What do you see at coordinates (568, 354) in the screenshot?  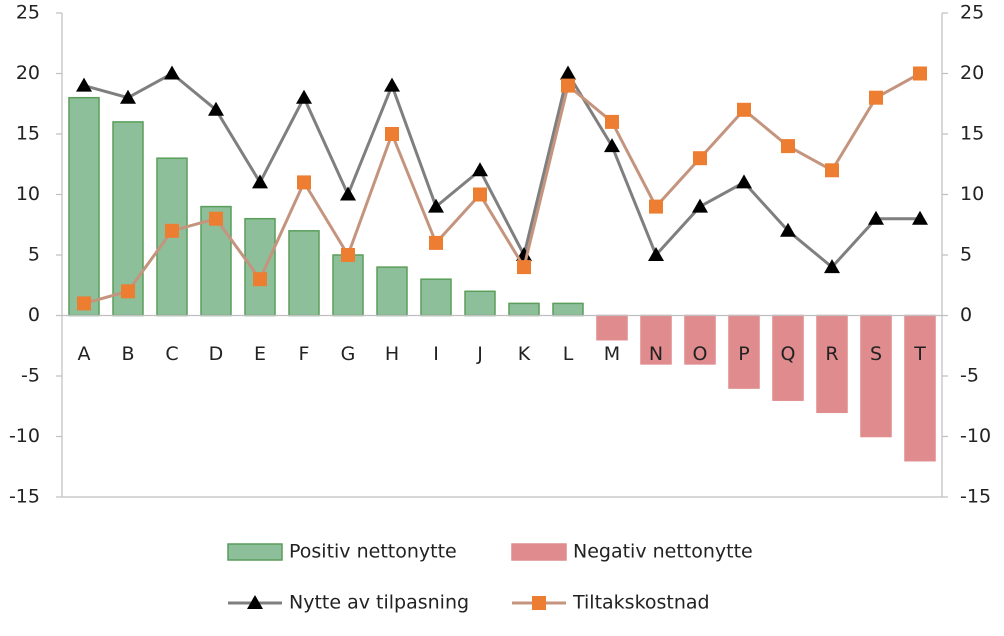 I see `x-tick-label: L` at bounding box center [568, 354].